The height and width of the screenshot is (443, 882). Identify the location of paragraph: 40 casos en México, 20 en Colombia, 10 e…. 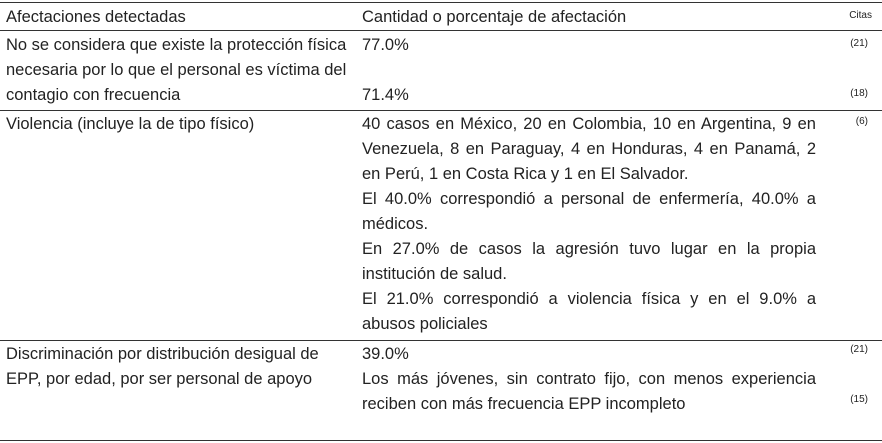
(589, 149).